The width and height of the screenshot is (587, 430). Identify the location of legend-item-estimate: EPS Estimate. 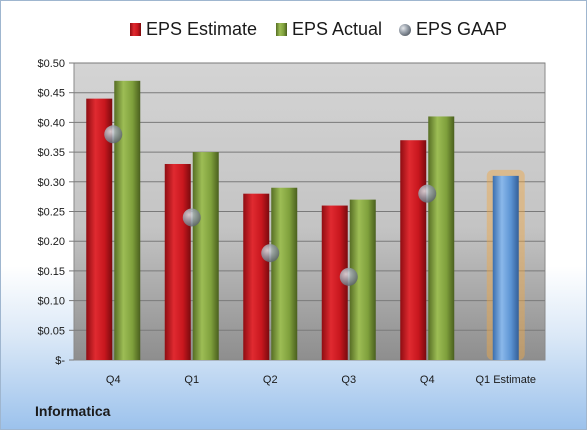
(193, 29).